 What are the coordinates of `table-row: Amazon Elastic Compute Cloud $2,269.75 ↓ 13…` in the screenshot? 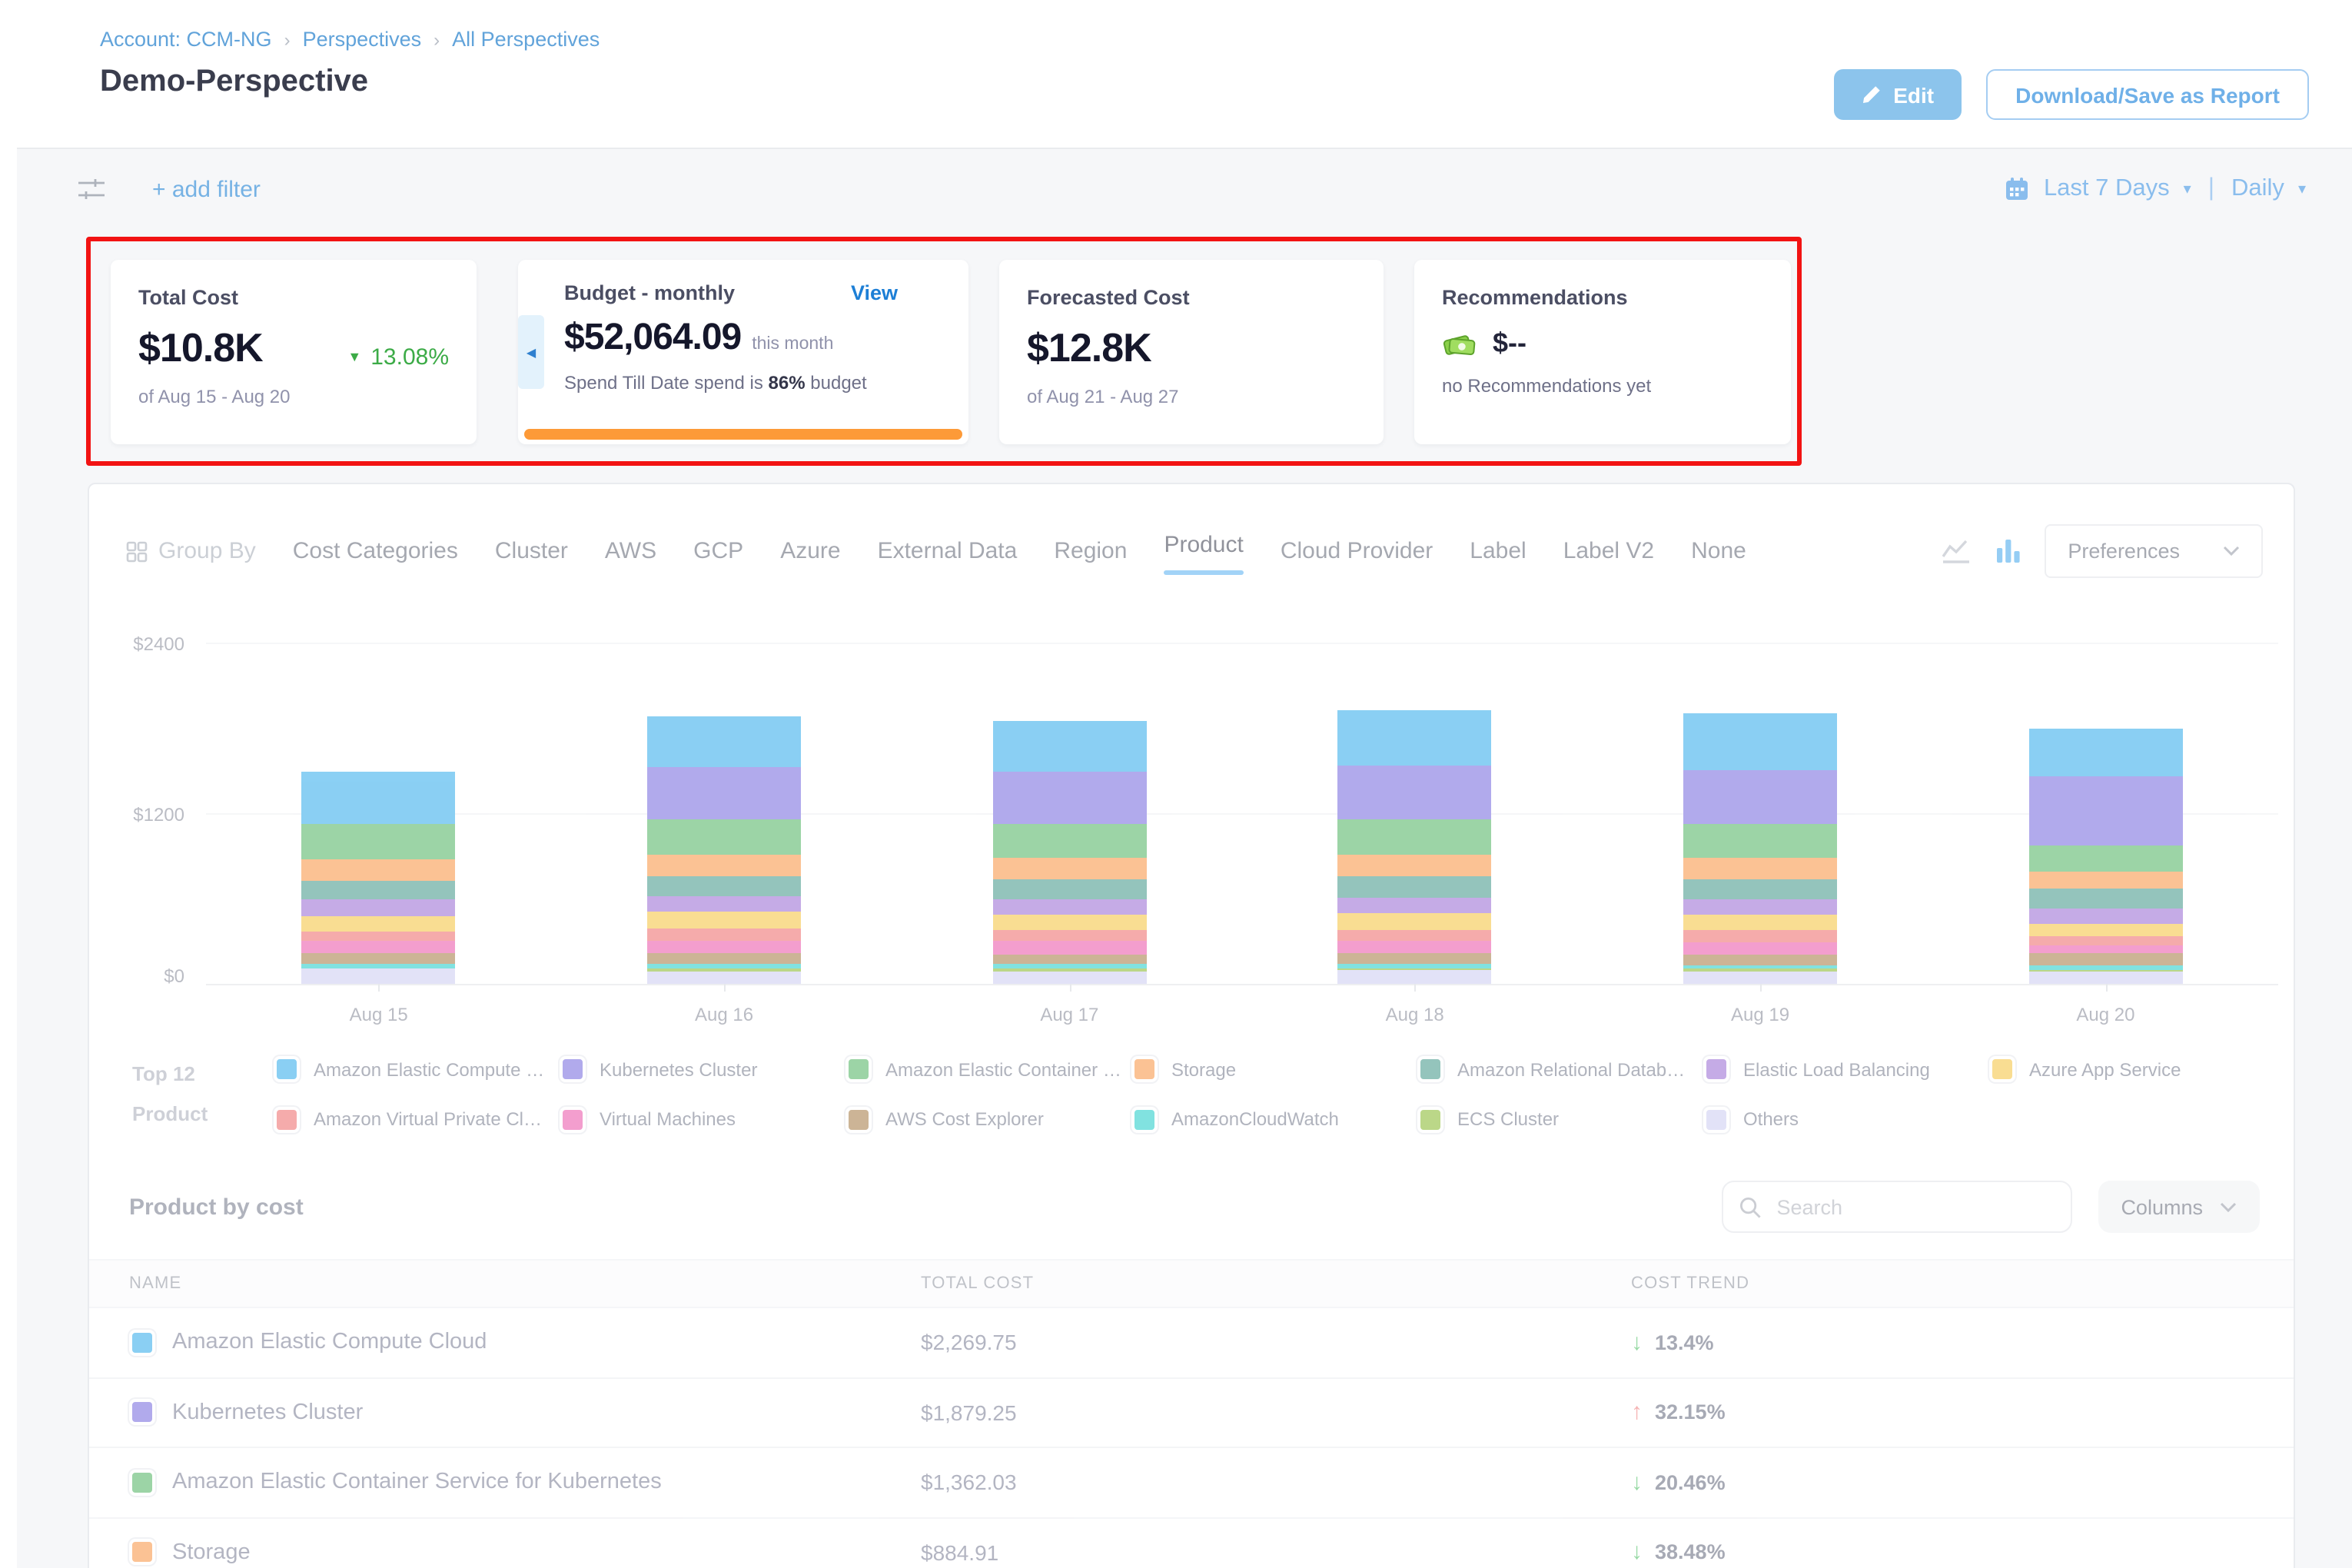 It's located at (1191, 1343).